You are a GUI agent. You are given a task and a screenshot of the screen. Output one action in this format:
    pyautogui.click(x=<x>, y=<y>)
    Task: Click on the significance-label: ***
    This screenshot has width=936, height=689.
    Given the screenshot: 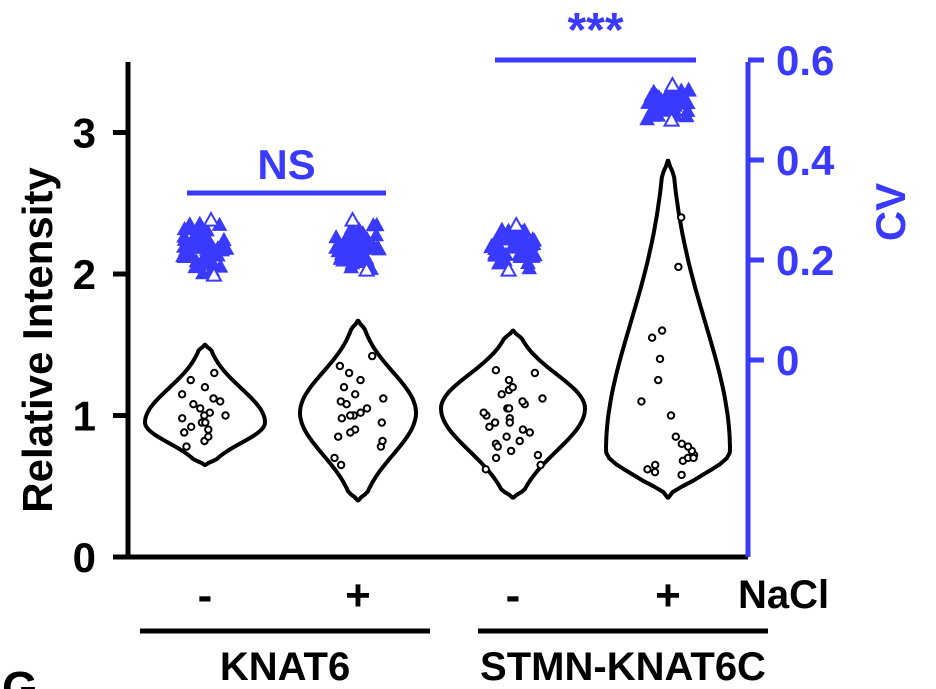 What is the action you would take?
    pyautogui.click(x=595, y=30)
    